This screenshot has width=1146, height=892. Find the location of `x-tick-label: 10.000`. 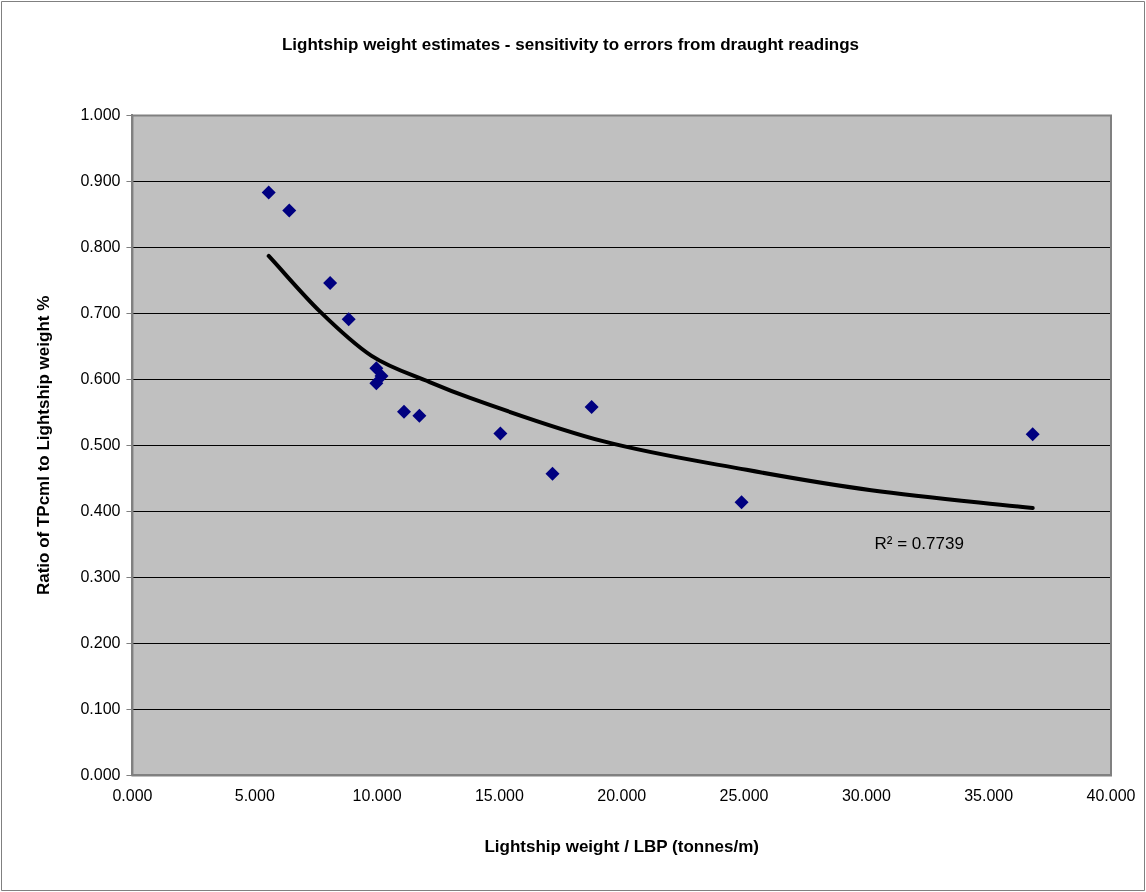

x-tick-label: 10.000 is located at coordinates (377, 796).